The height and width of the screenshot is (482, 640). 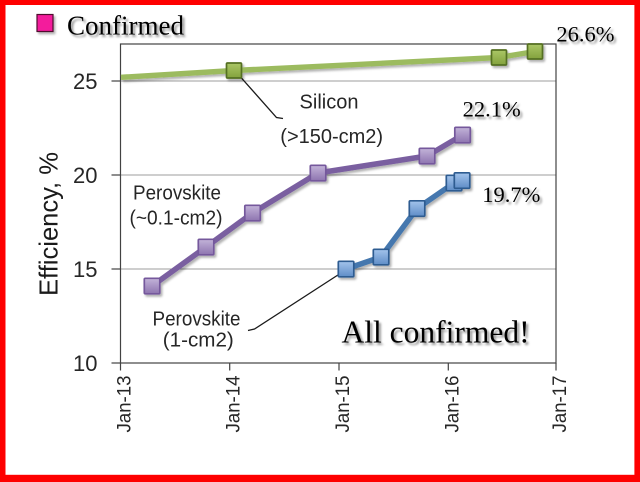 What do you see at coordinates (436, 332) in the screenshot?
I see `svg-text: All confirmed!` at bounding box center [436, 332].